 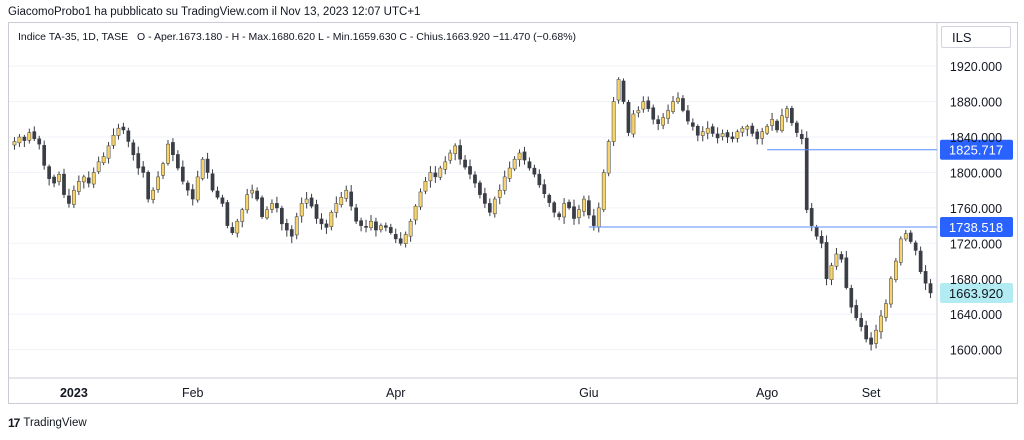 What do you see at coordinates (976, 315) in the screenshot?
I see `y-tick-label: 1640.000` at bounding box center [976, 315].